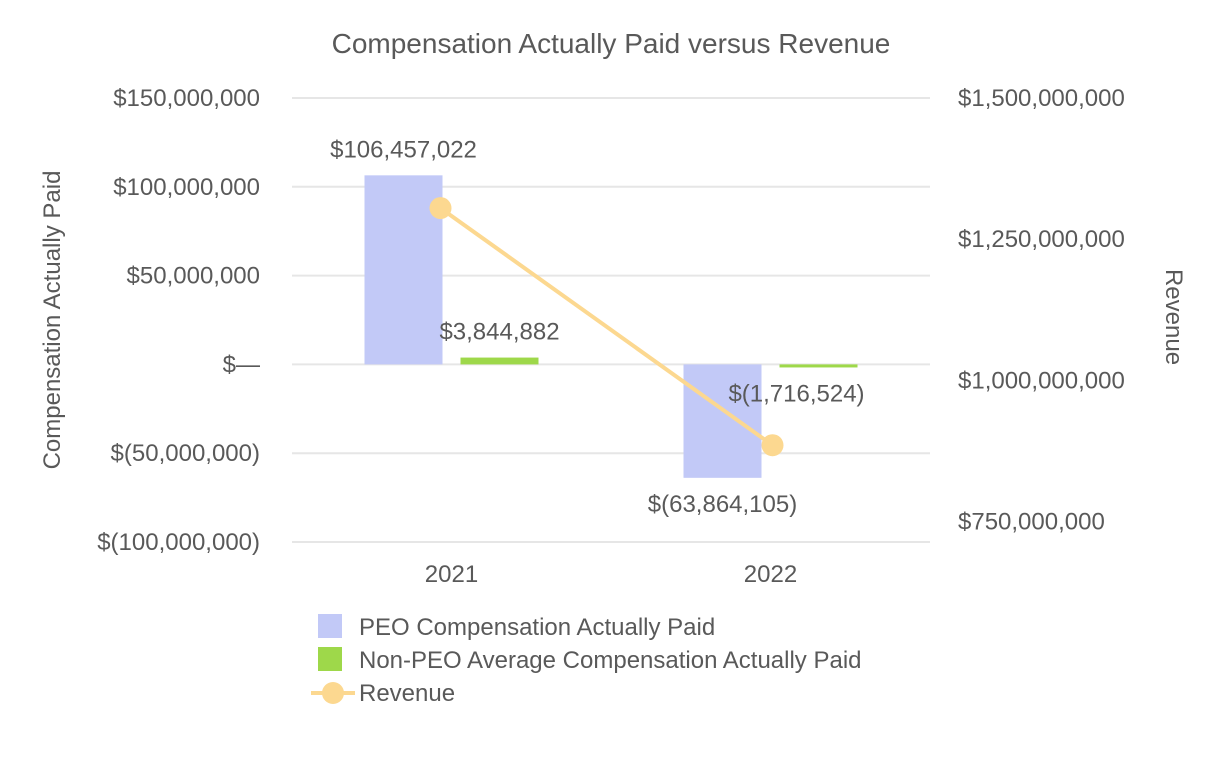  Describe the element at coordinates (52, 320) in the screenshot. I see `y-axis-left-label: Compensation Actually Paid` at that location.